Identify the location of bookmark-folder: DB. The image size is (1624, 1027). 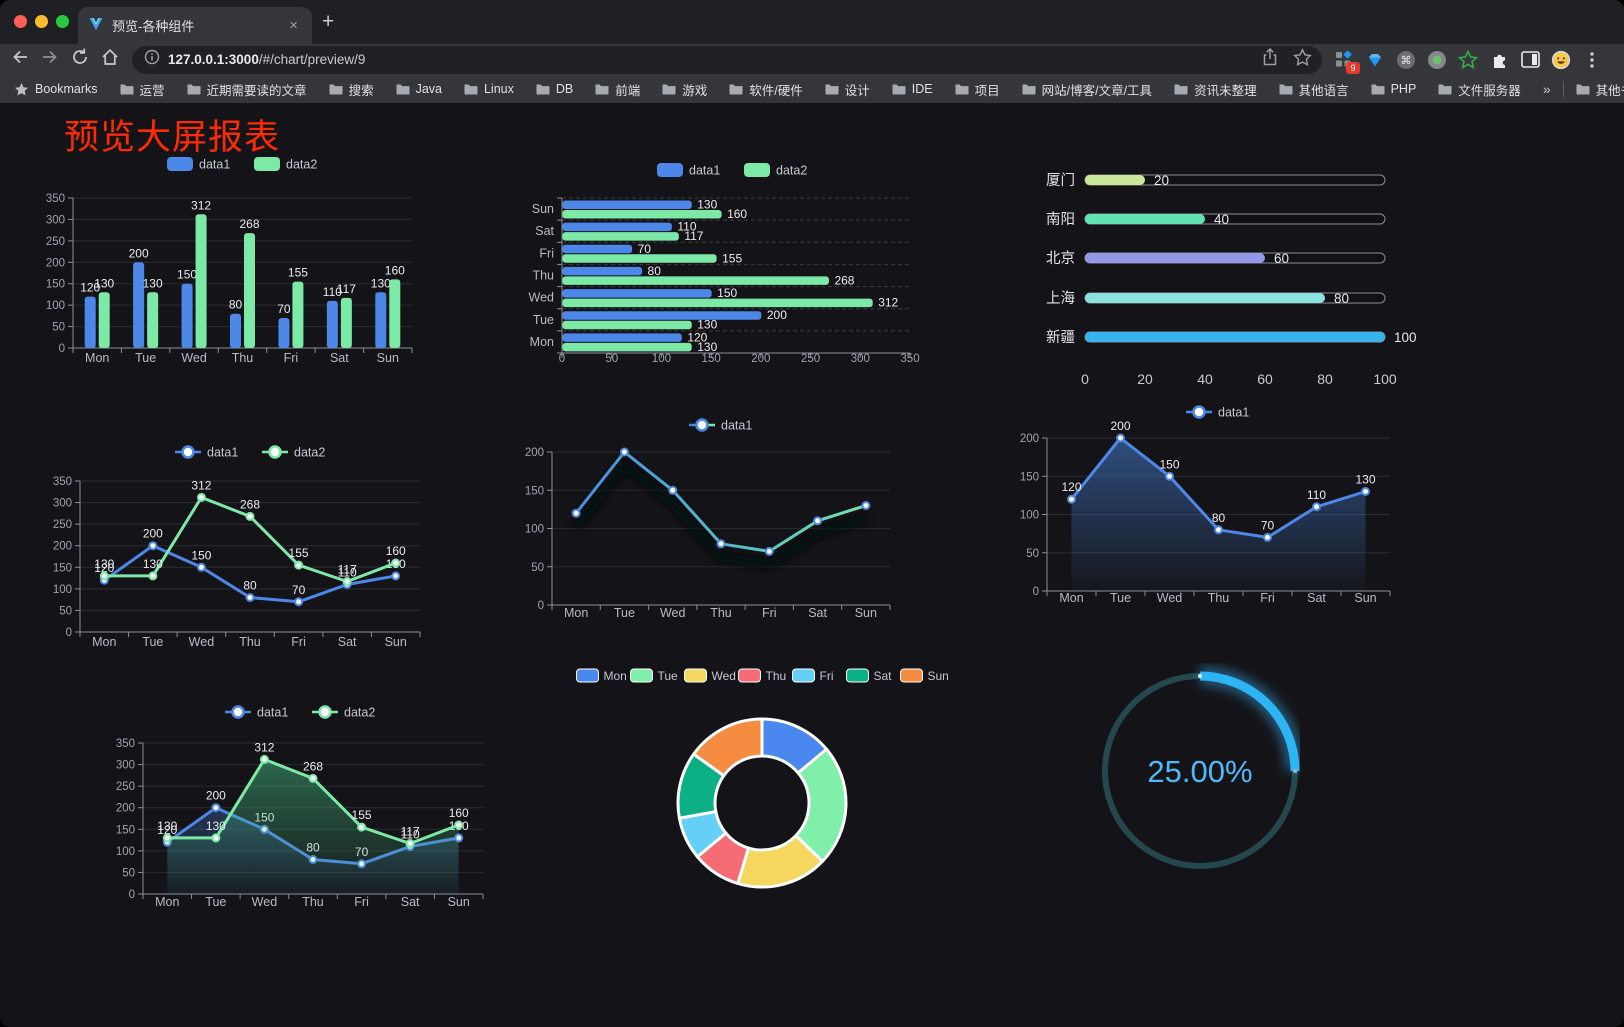
(554, 89).